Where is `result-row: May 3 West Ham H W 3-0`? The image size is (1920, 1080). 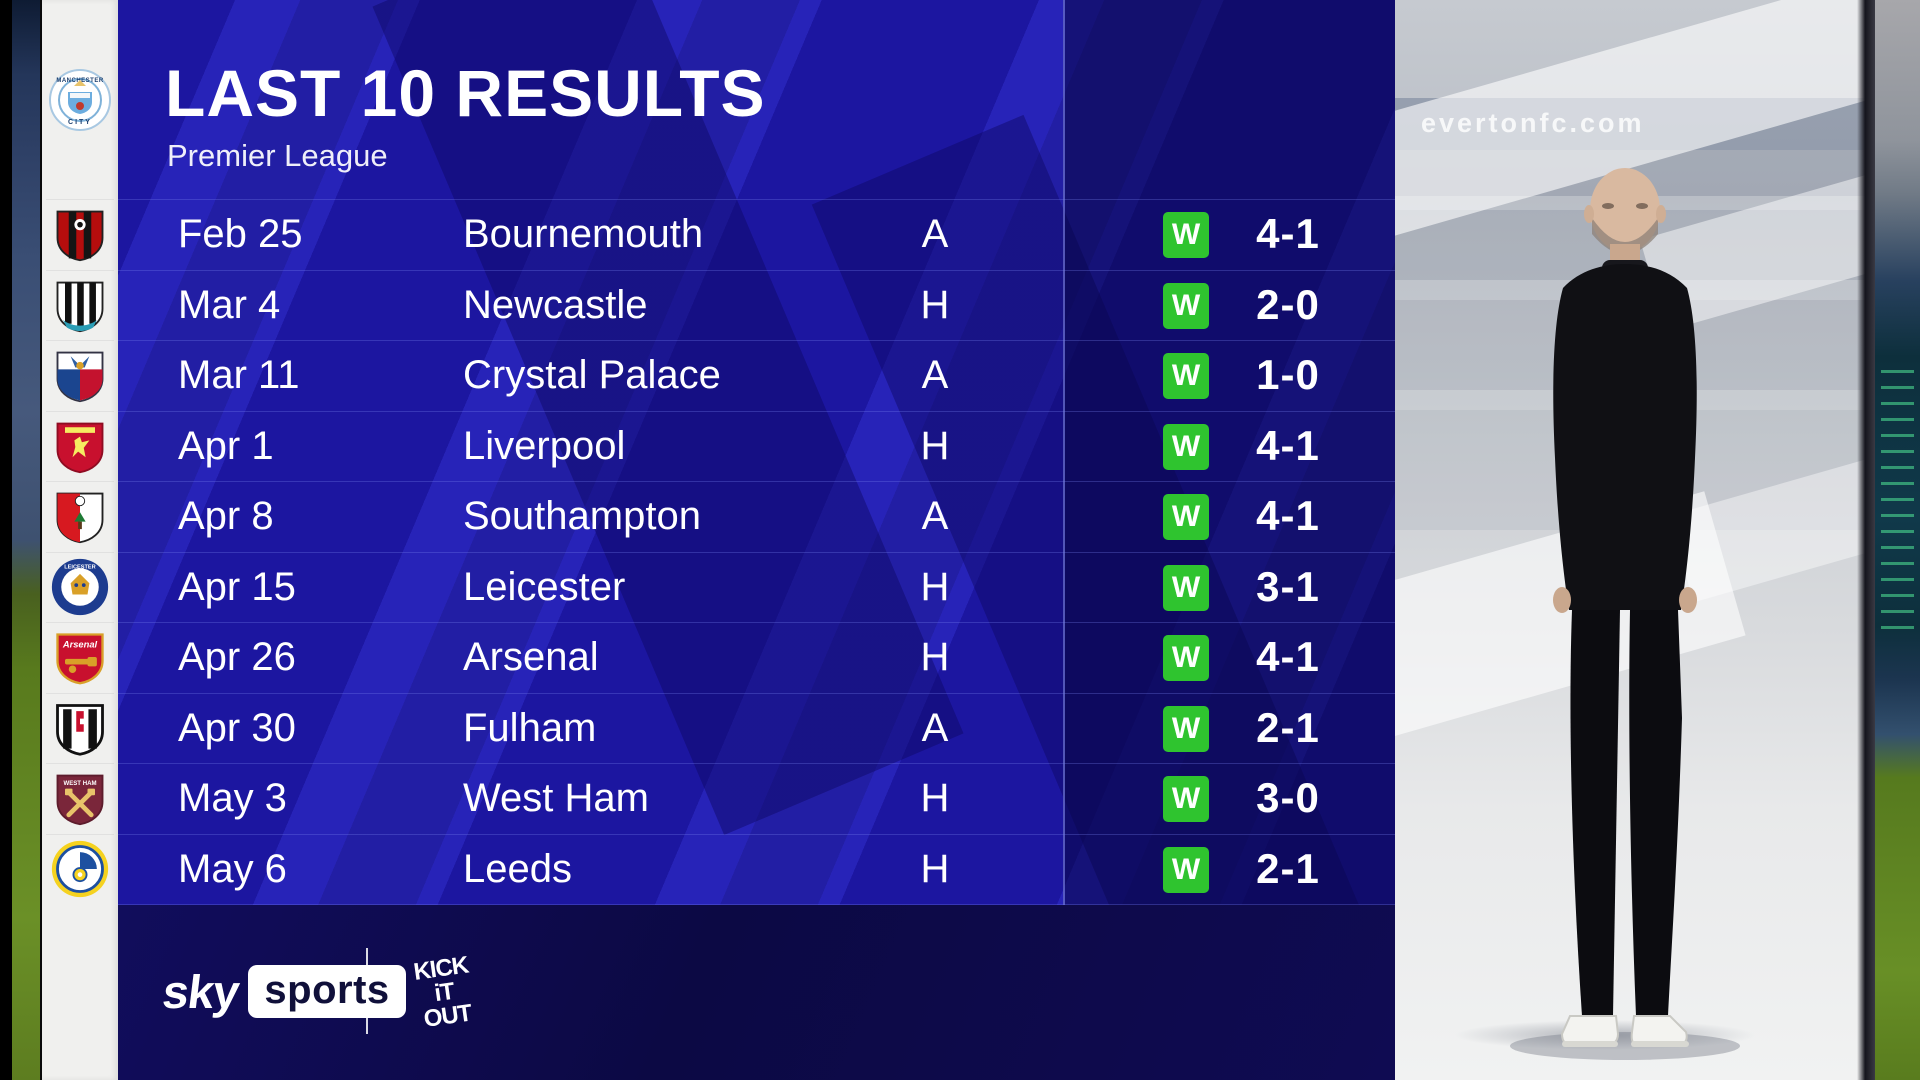 result-row: May 3 West Ham H W 3-0 is located at coordinates (756, 798).